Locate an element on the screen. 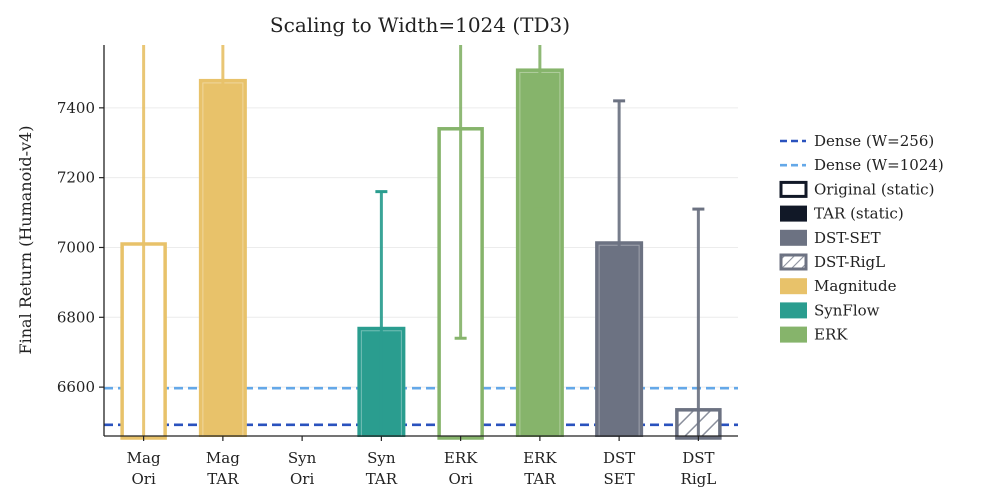 The image size is (996, 504). legend-item-6: Magnitude is located at coordinates (838, 286).